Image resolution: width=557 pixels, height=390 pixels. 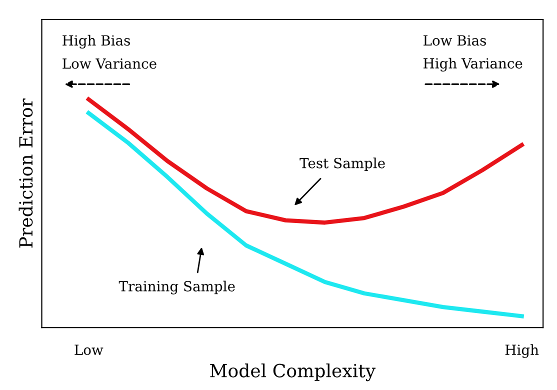 I want to click on annotation: Test Sample, so click(x=342, y=165).